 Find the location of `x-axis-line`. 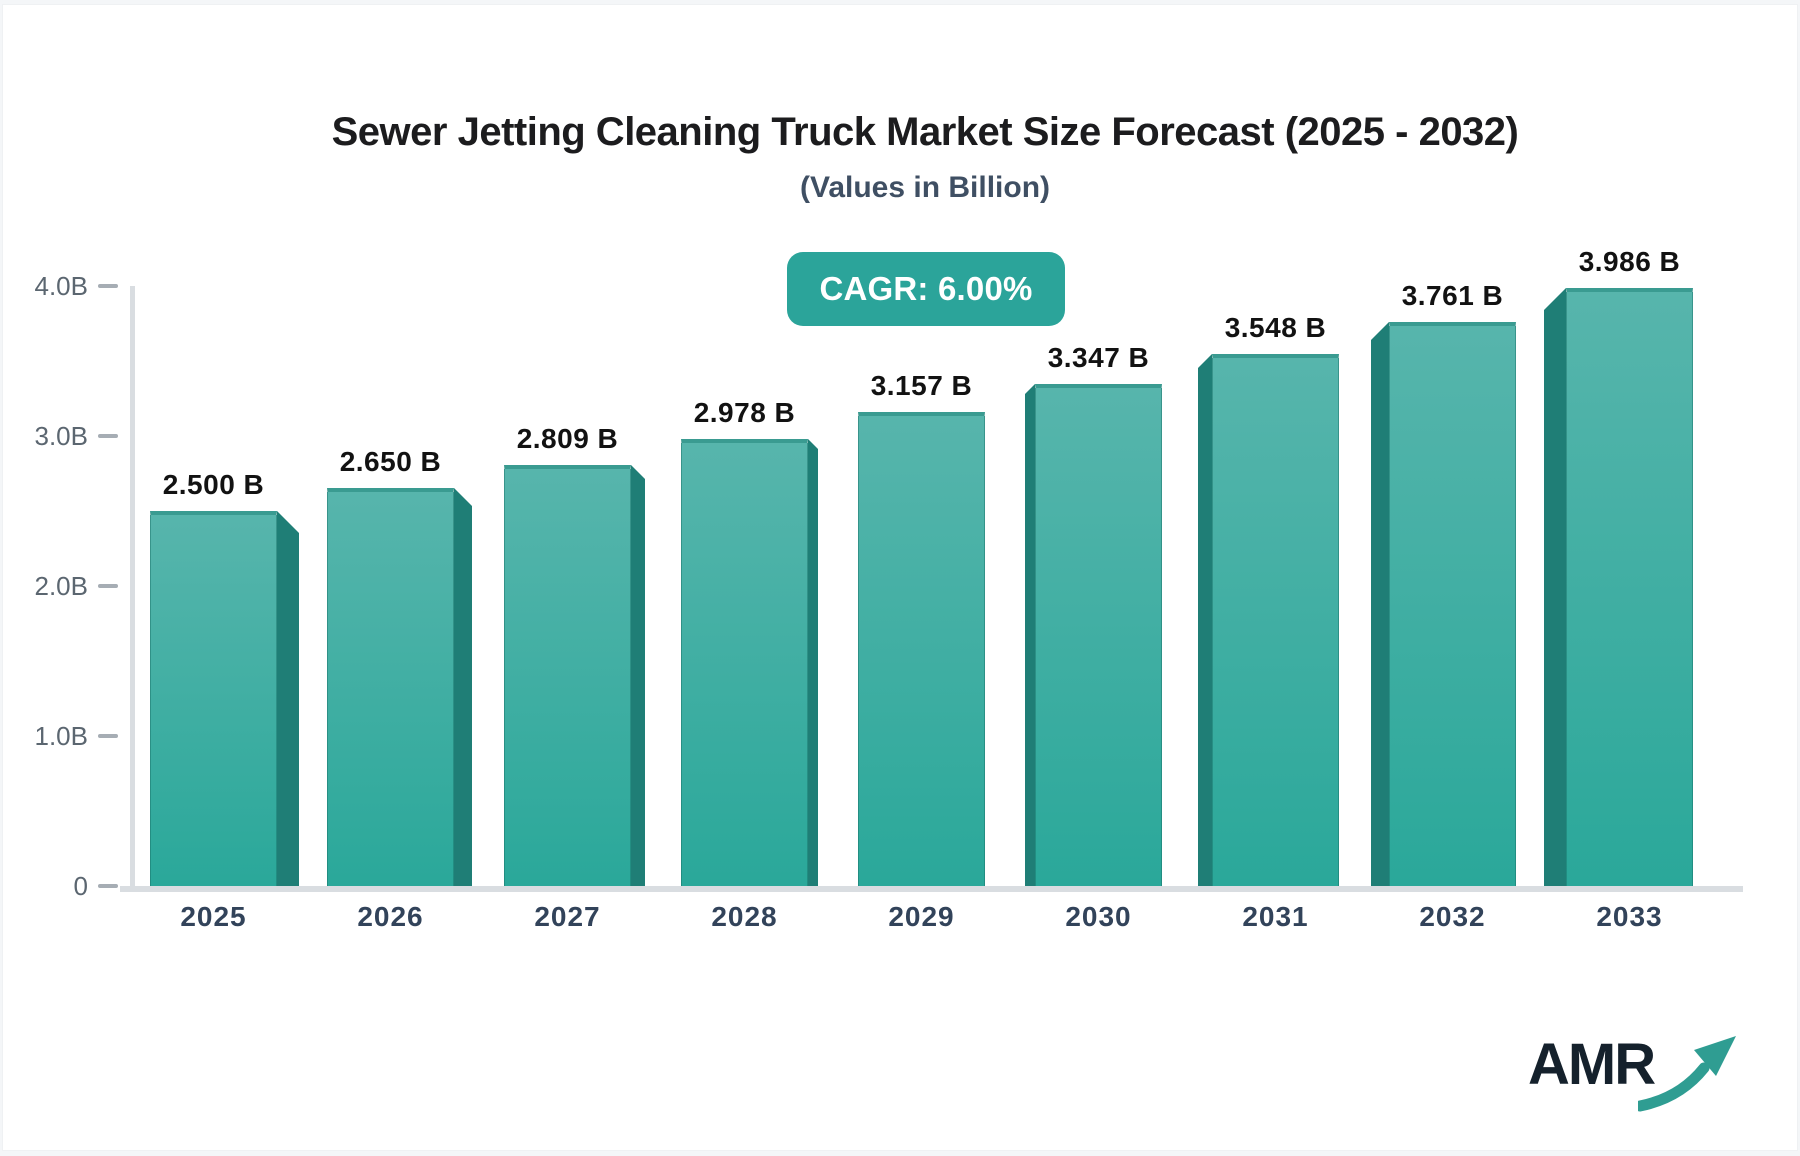

x-axis-line is located at coordinates (931, 889).